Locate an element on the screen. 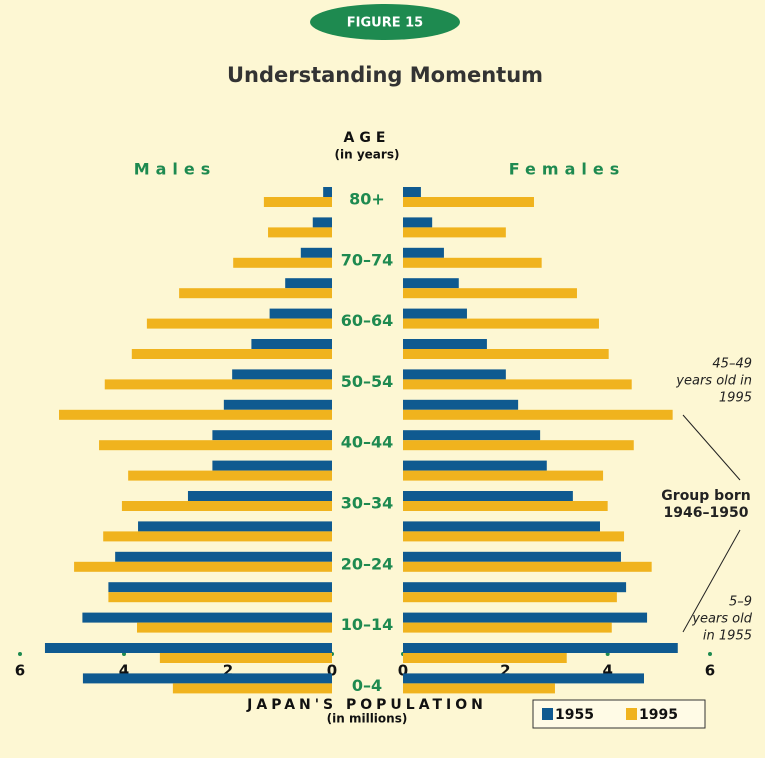 This screenshot has width=765, height=758. age-label: 10–14 is located at coordinates (367, 624).